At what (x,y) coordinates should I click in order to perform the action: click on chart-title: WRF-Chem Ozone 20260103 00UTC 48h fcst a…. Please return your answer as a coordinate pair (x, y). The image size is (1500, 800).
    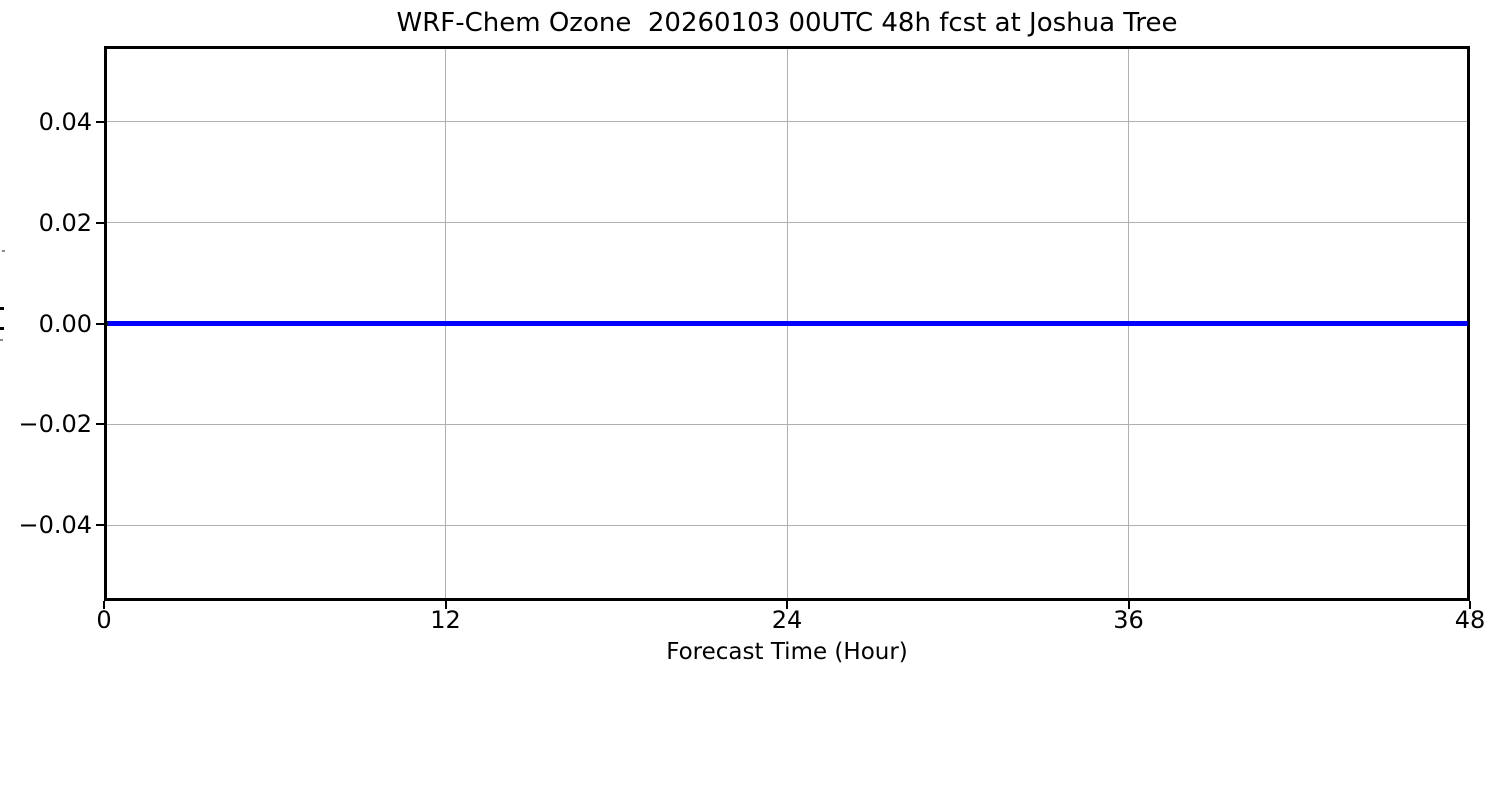
    Looking at the image, I should click on (787, 23).